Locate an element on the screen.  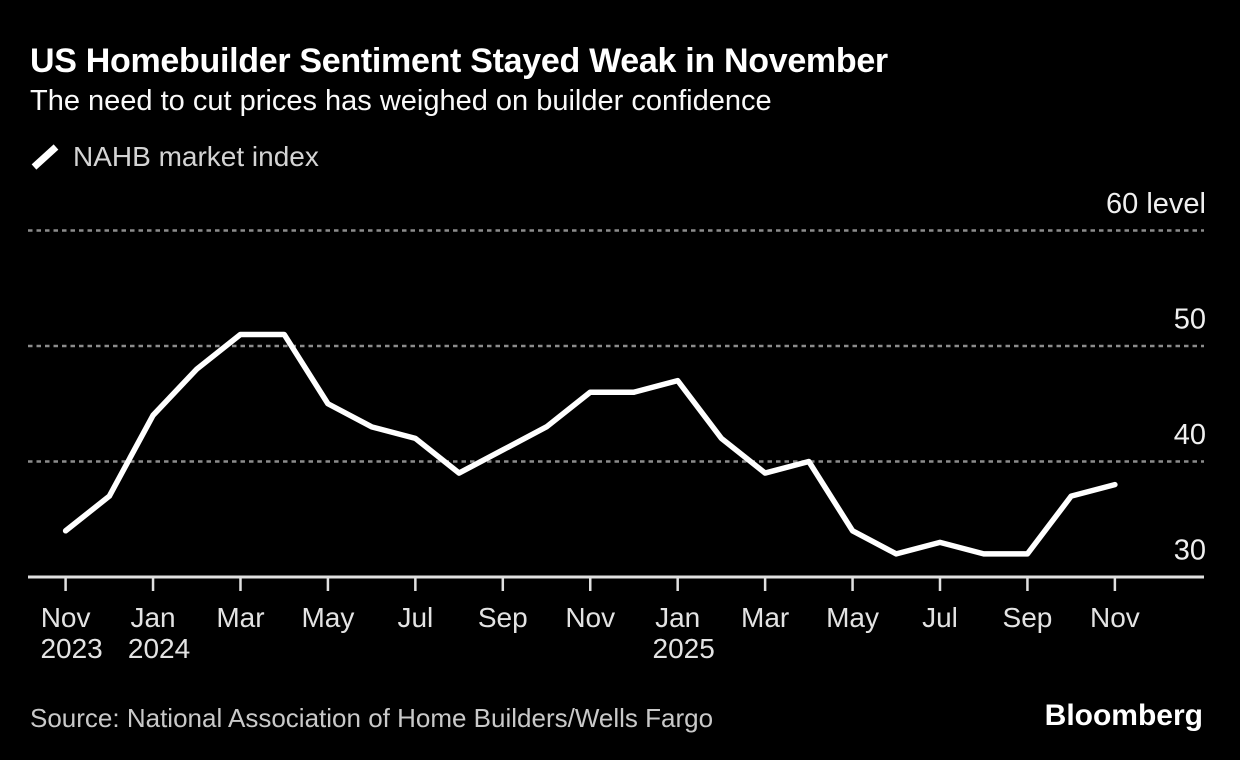
x-tick-year-label-2025: 2025 is located at coordinates (684, 648).